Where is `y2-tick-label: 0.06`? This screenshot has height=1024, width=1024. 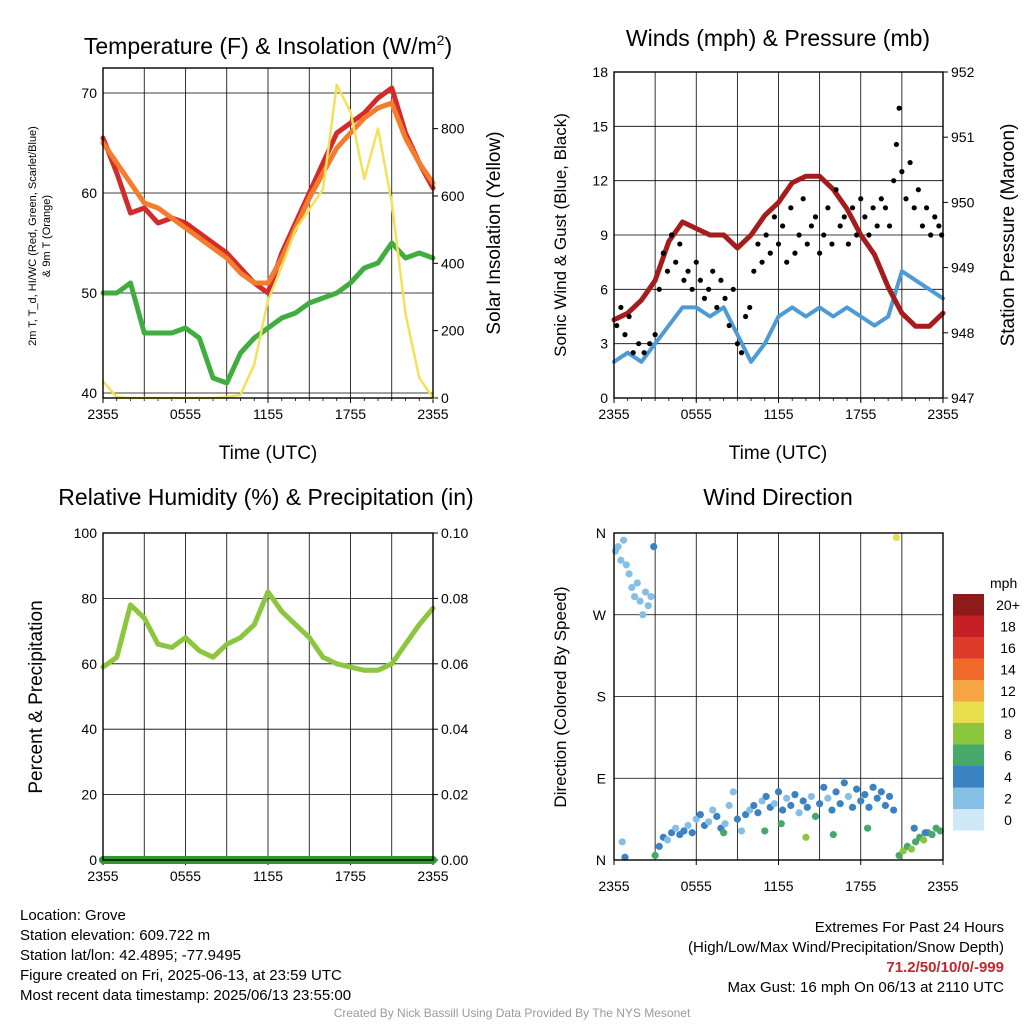 y2-tick-label: 0.06 is located at coordinates (454, 664).